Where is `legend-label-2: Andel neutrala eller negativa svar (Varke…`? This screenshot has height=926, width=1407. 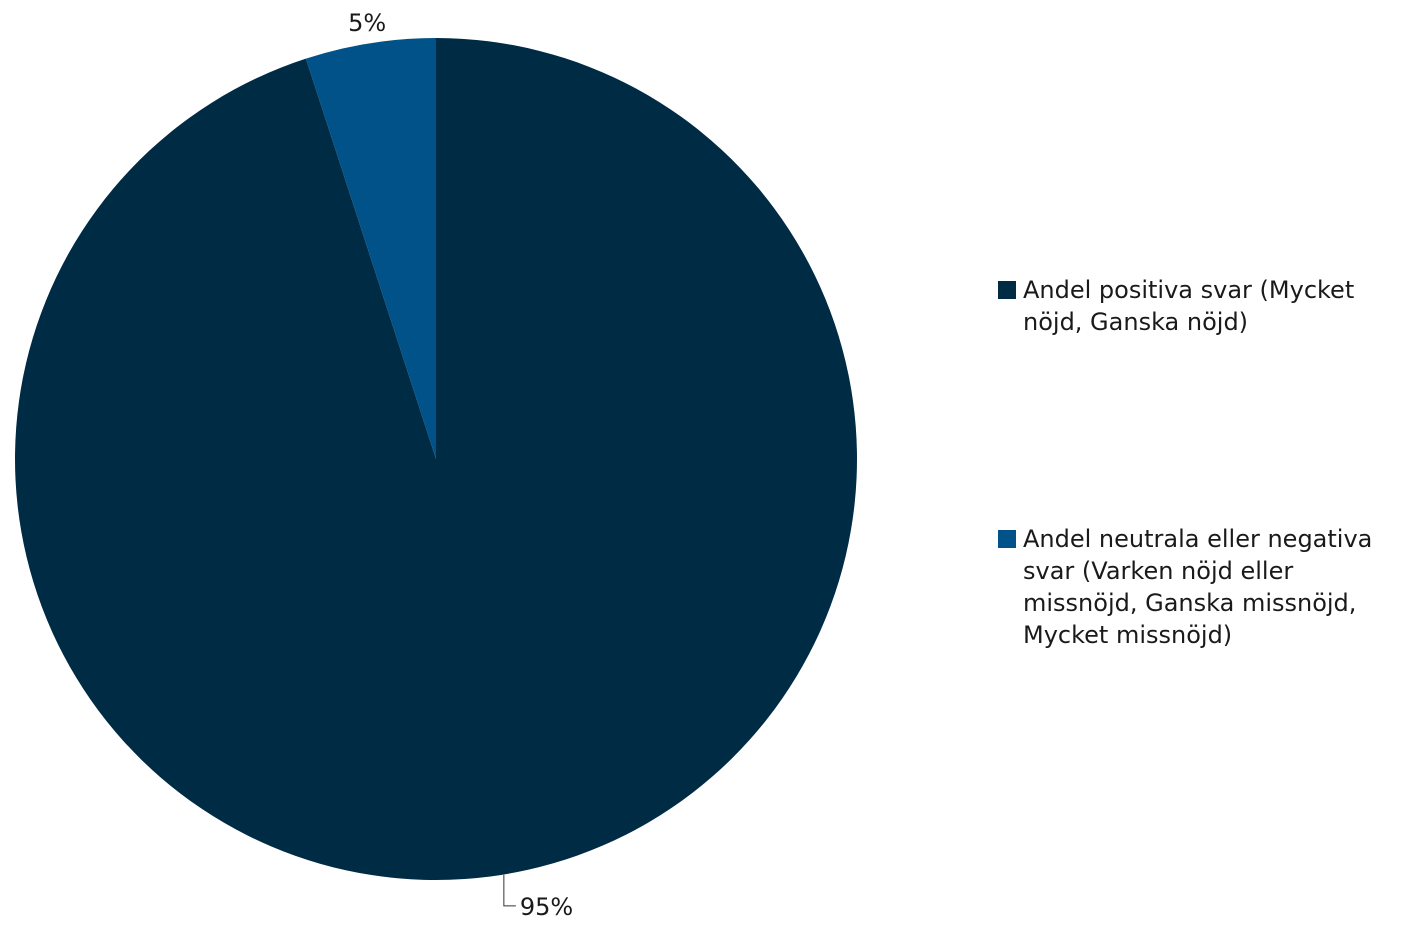
legend-label-2: Andel neutrala eller negativa svar (Varke… is located at coordinates (1197, 587).